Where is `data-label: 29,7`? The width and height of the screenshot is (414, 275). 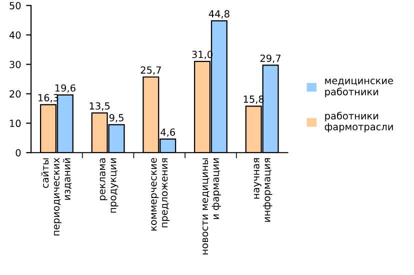 data-label: 29,7 is located at coordinates (270, 58).